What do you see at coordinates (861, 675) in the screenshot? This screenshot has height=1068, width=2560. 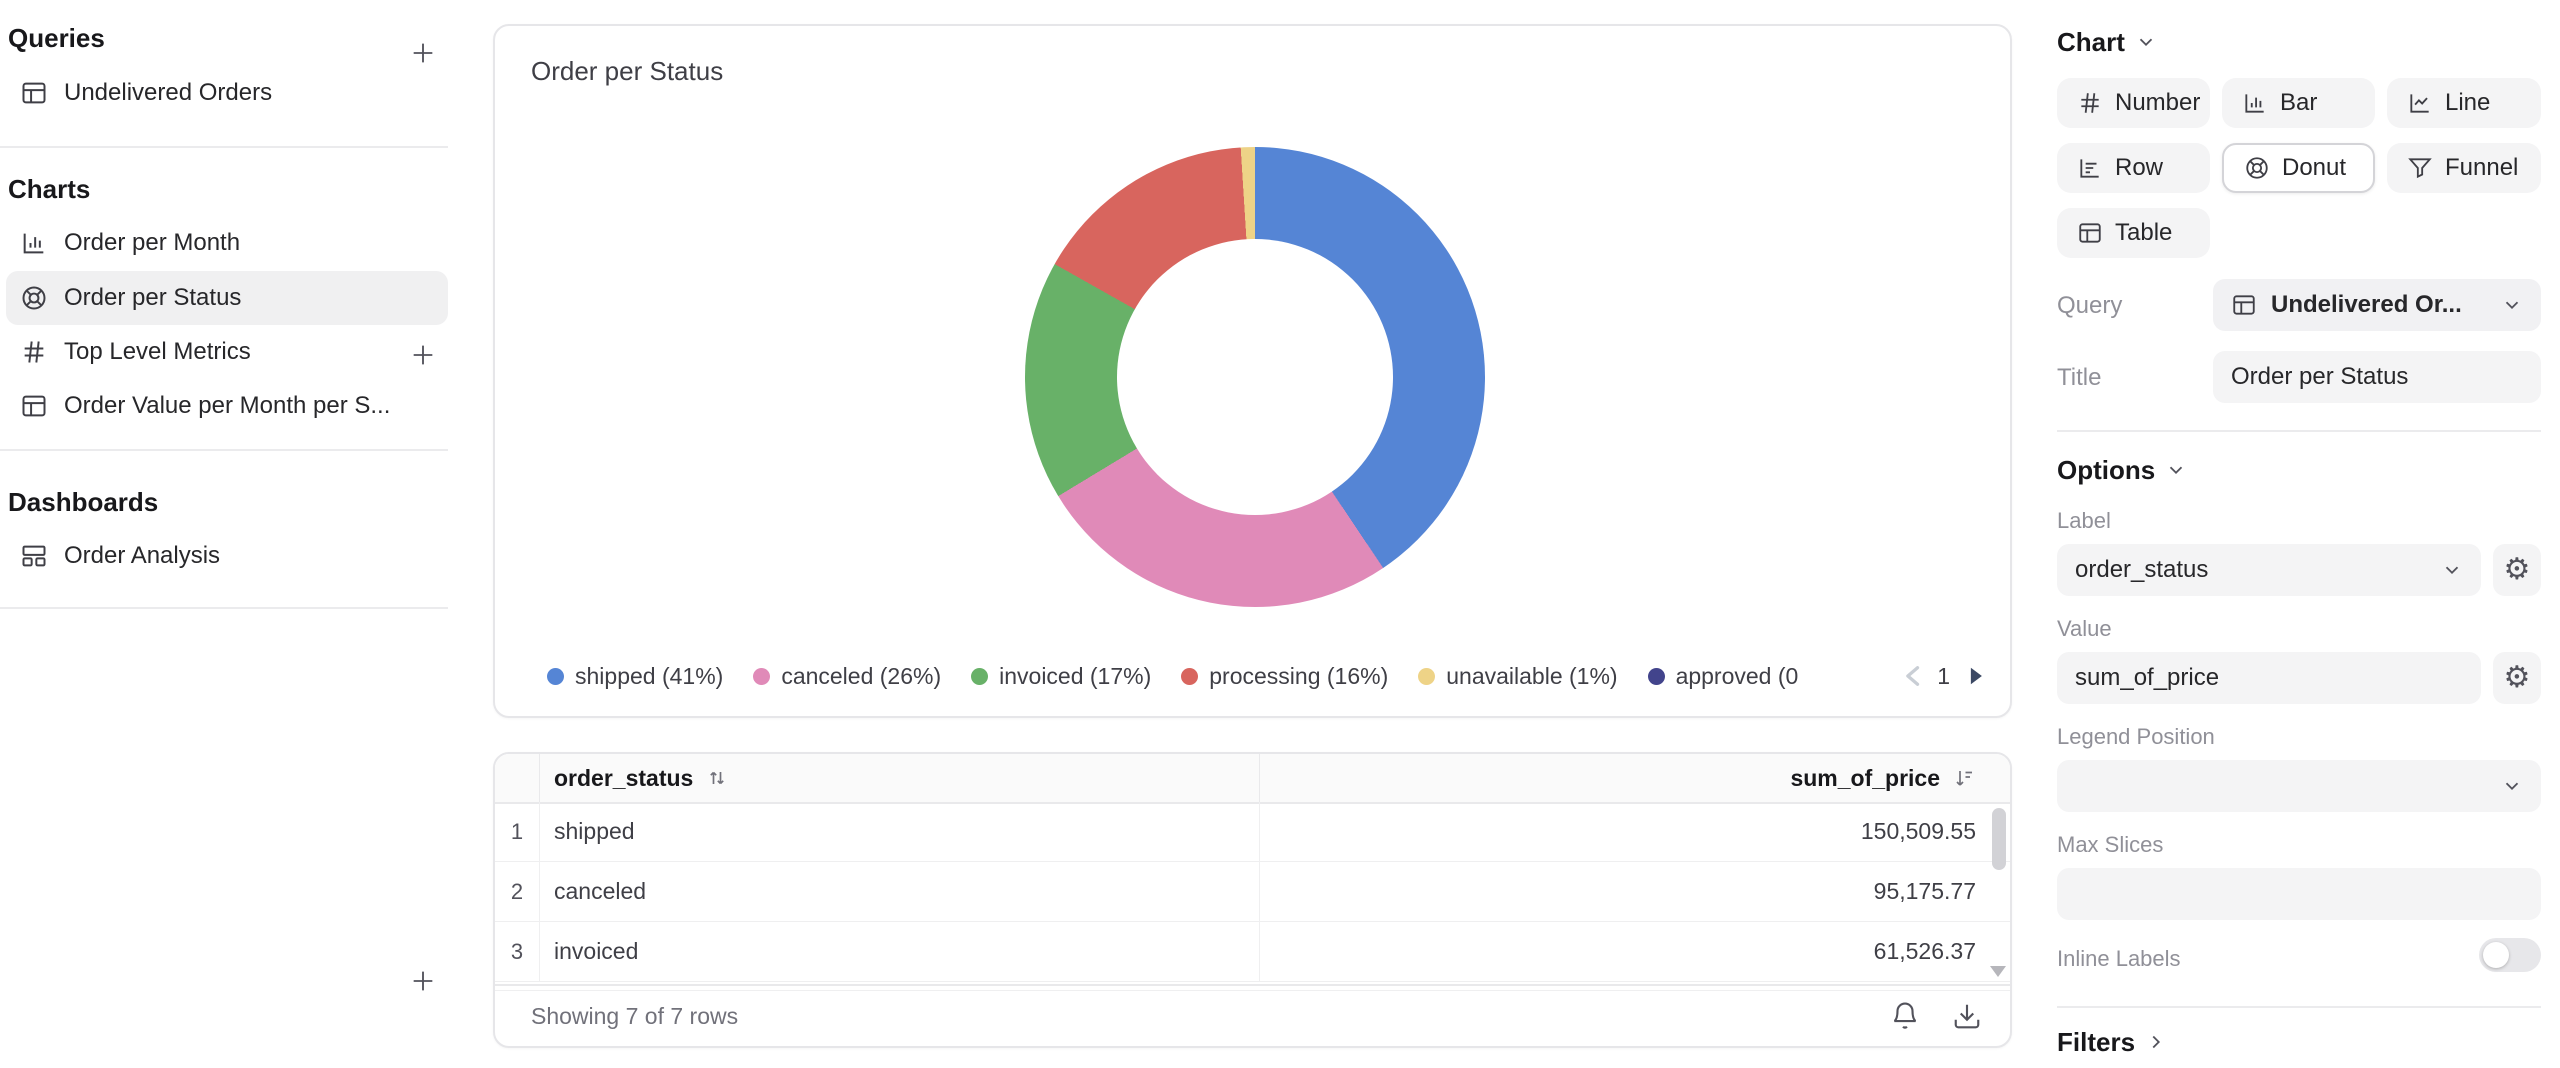 I see `legend-label: canceled (26%)` at bounding box center [861, 675].